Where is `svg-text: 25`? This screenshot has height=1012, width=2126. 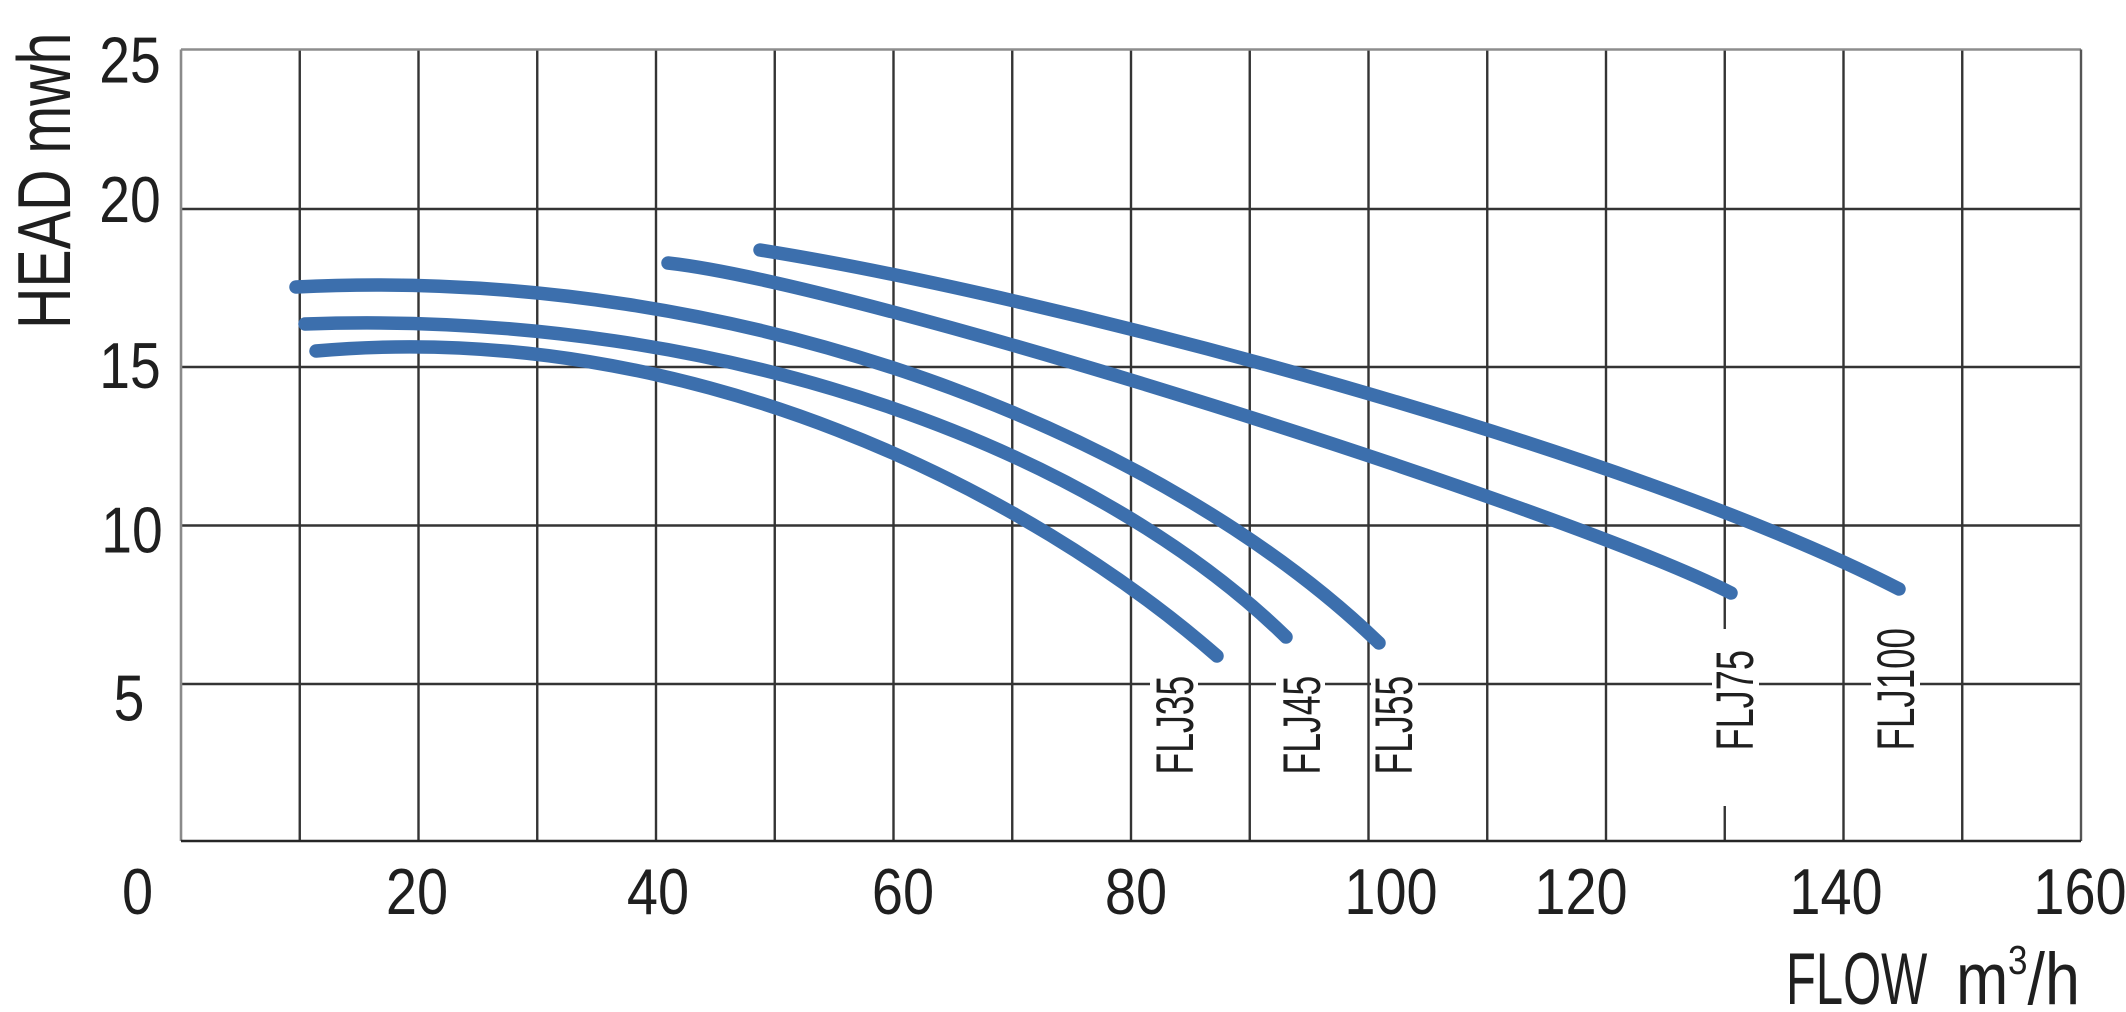 svg-text: 25 is located at coordinates (129, 59).